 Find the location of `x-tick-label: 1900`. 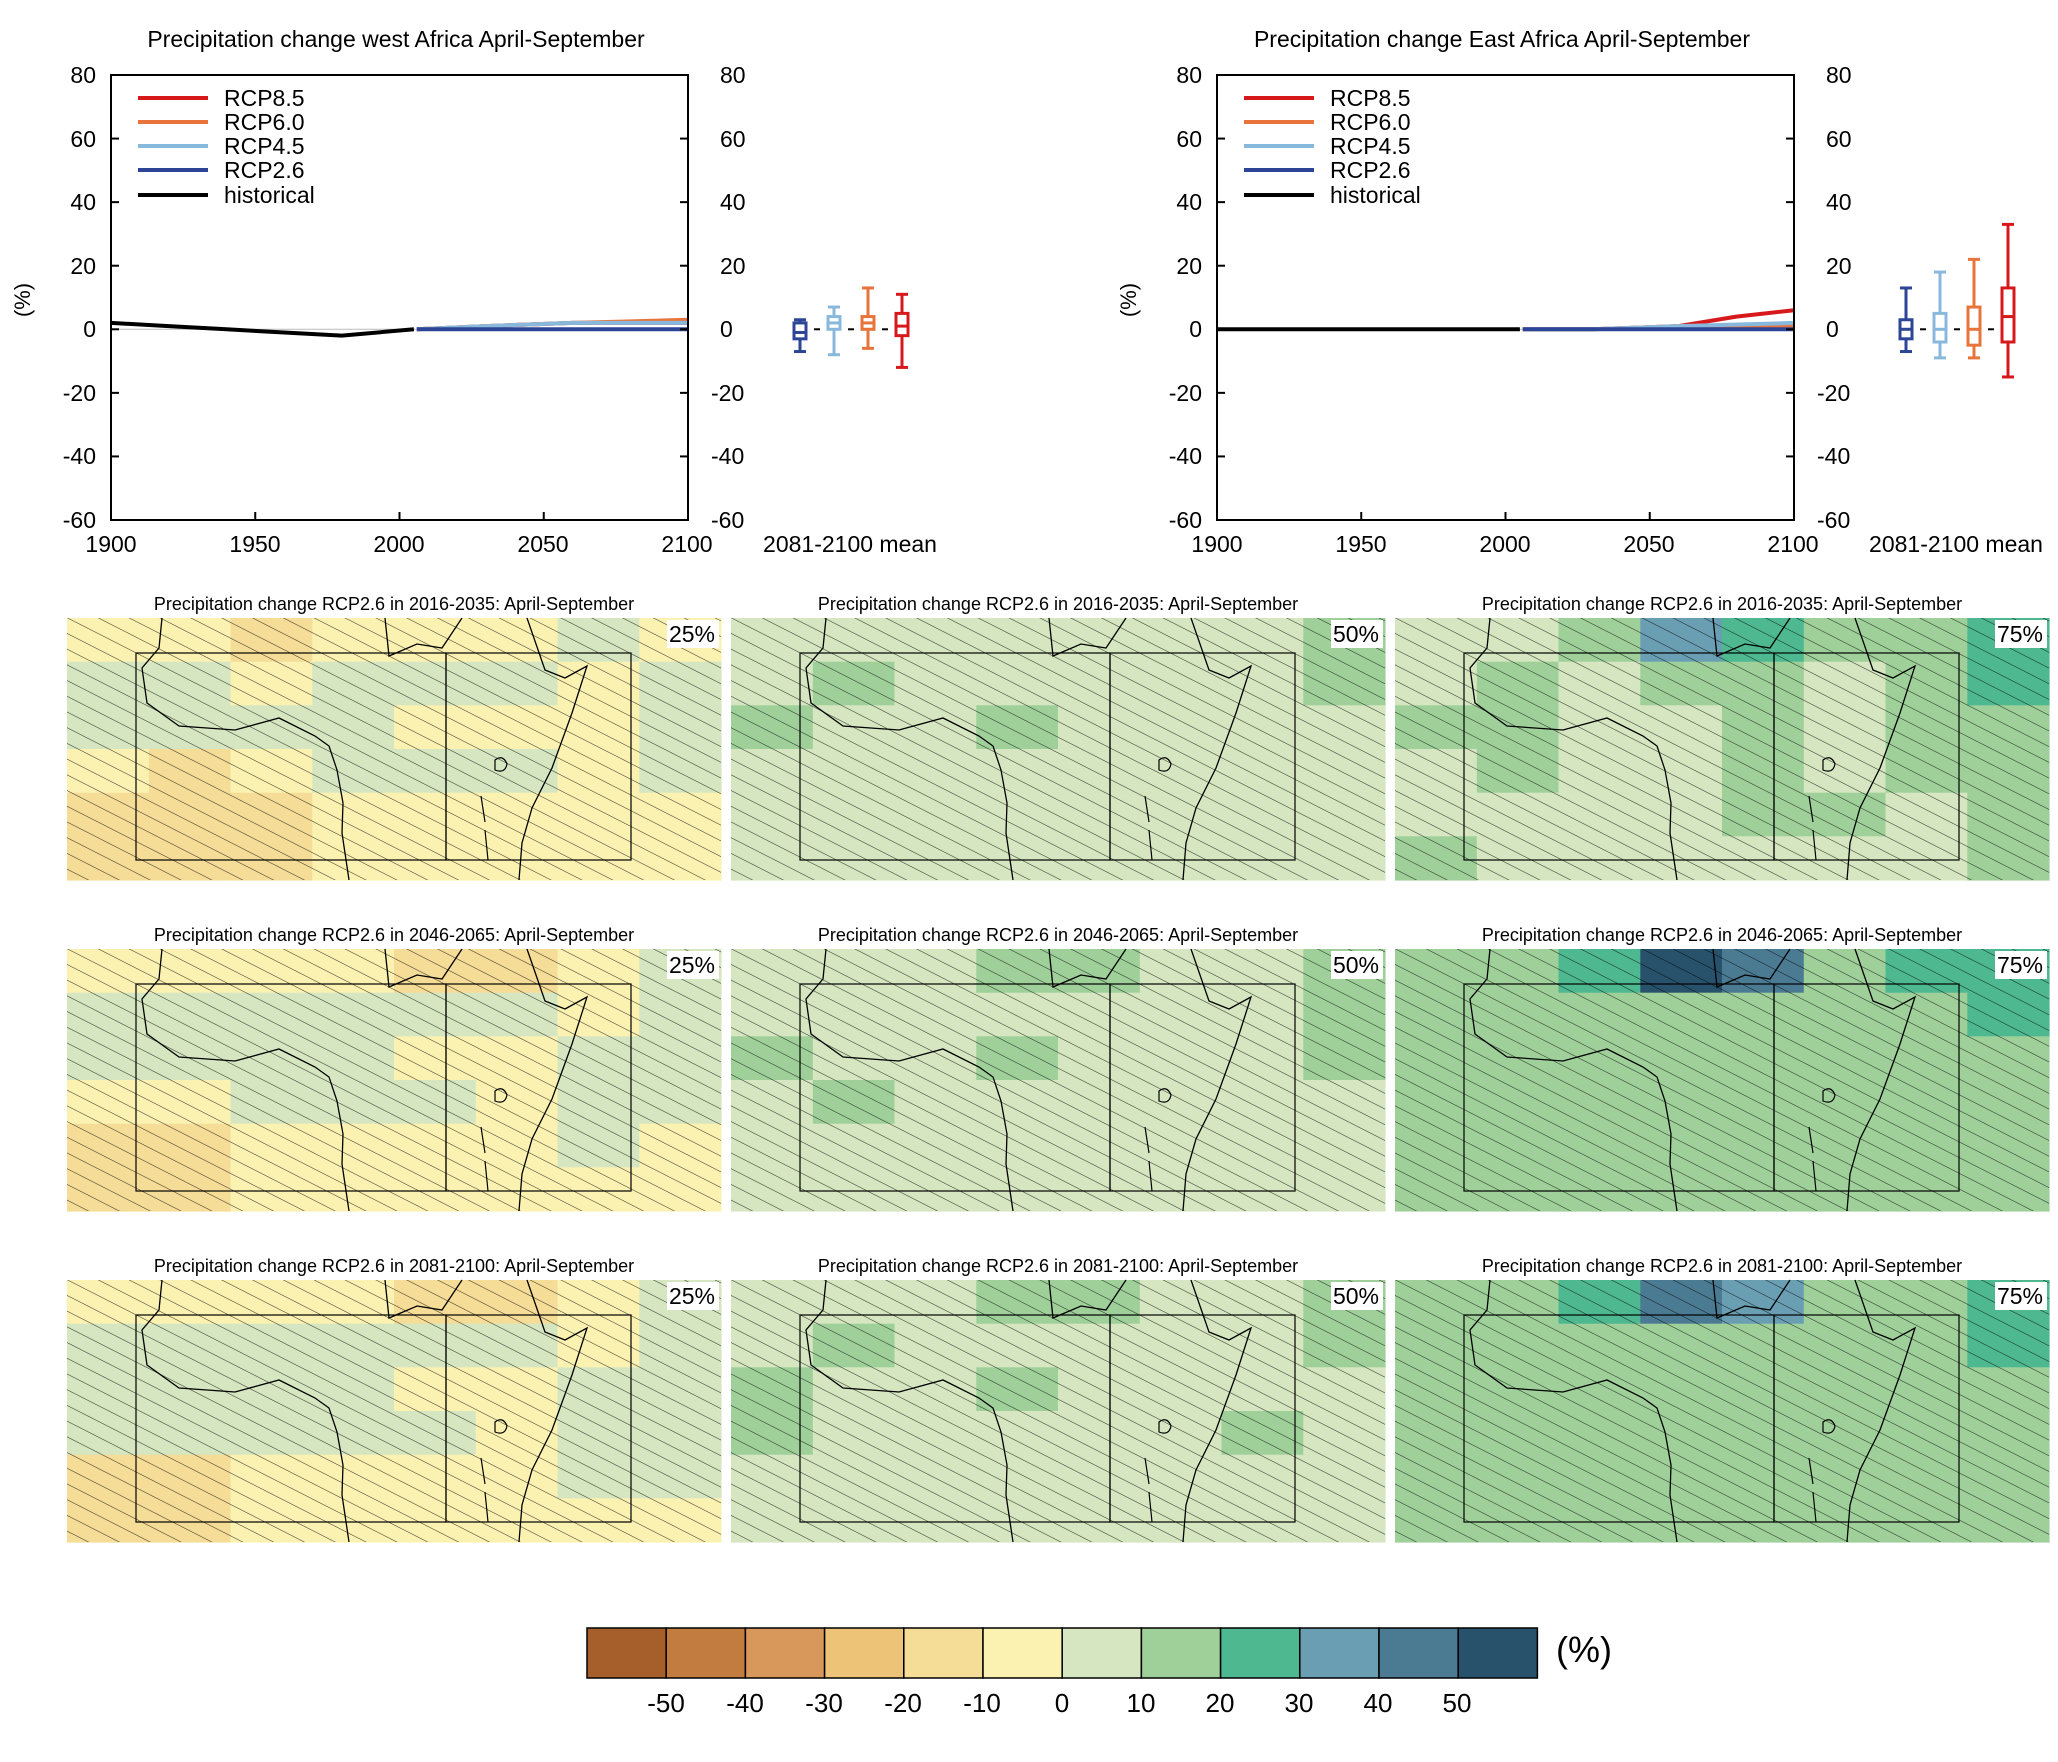

x-tick-label: 1900 is located at coordinates (110, 544).